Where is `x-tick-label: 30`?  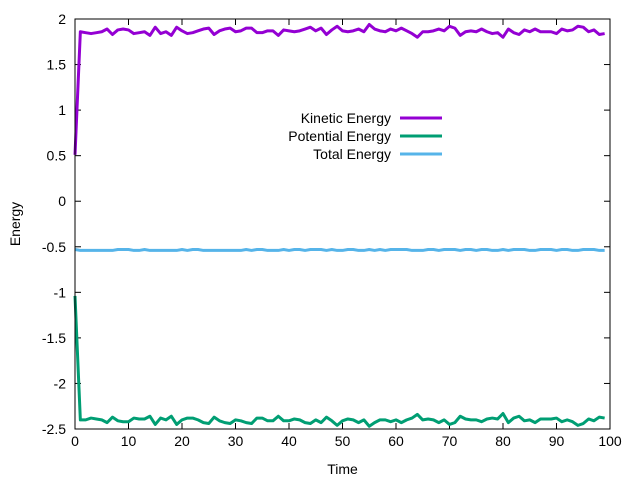 x-tick-label: 30 is located at coordinates (236, 441).